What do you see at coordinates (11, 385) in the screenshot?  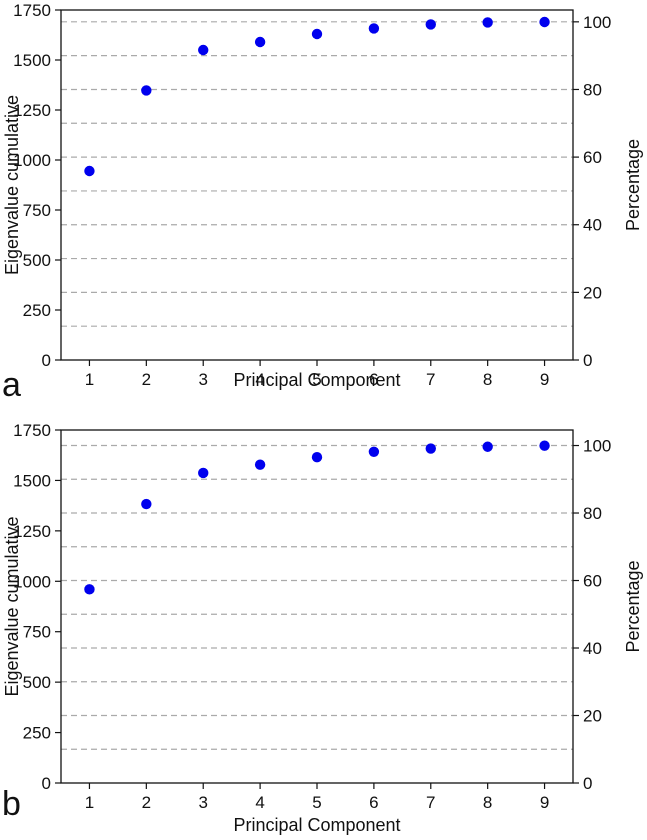 I see `panel-letter: a` at bounding box center [11, 385].